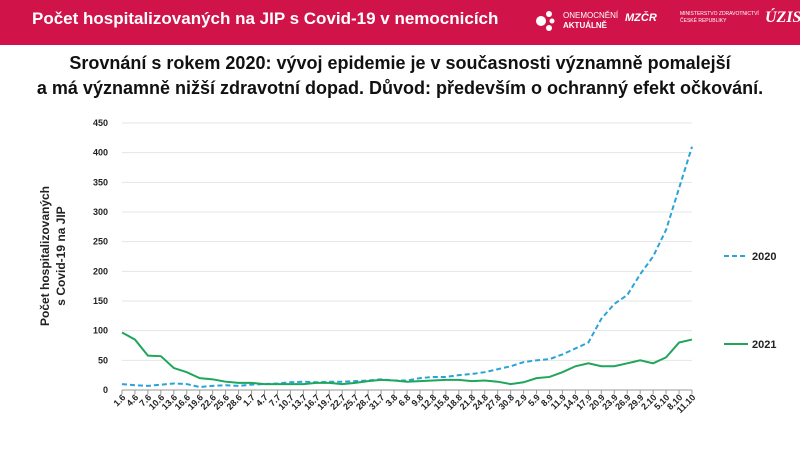 This screenshot has height=449, width=800. I want to click on y-tick-label: 100, so click(100, 331).